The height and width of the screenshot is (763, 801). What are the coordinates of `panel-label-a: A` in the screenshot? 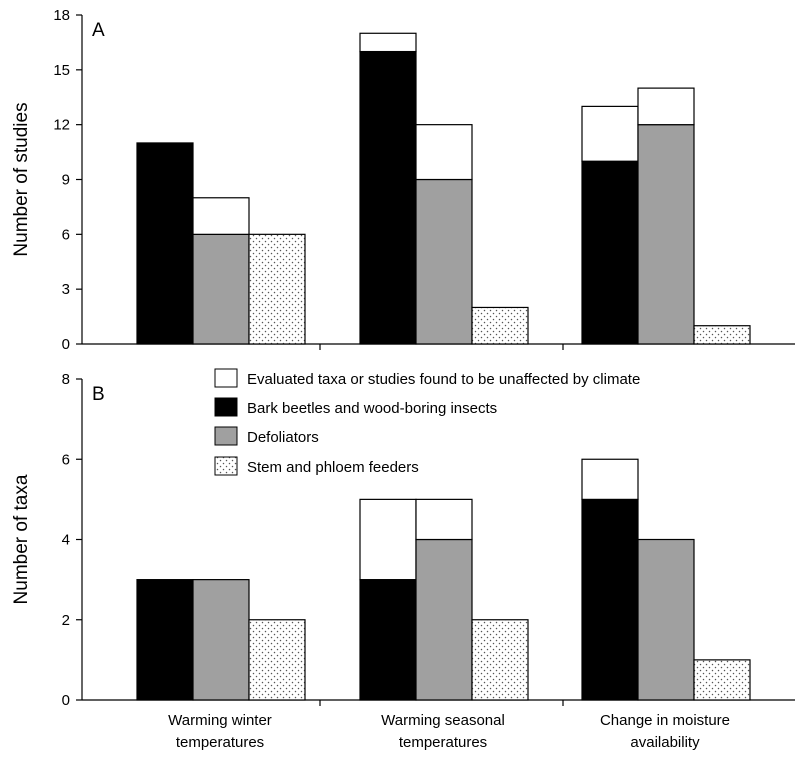 It's located at (98, 30).